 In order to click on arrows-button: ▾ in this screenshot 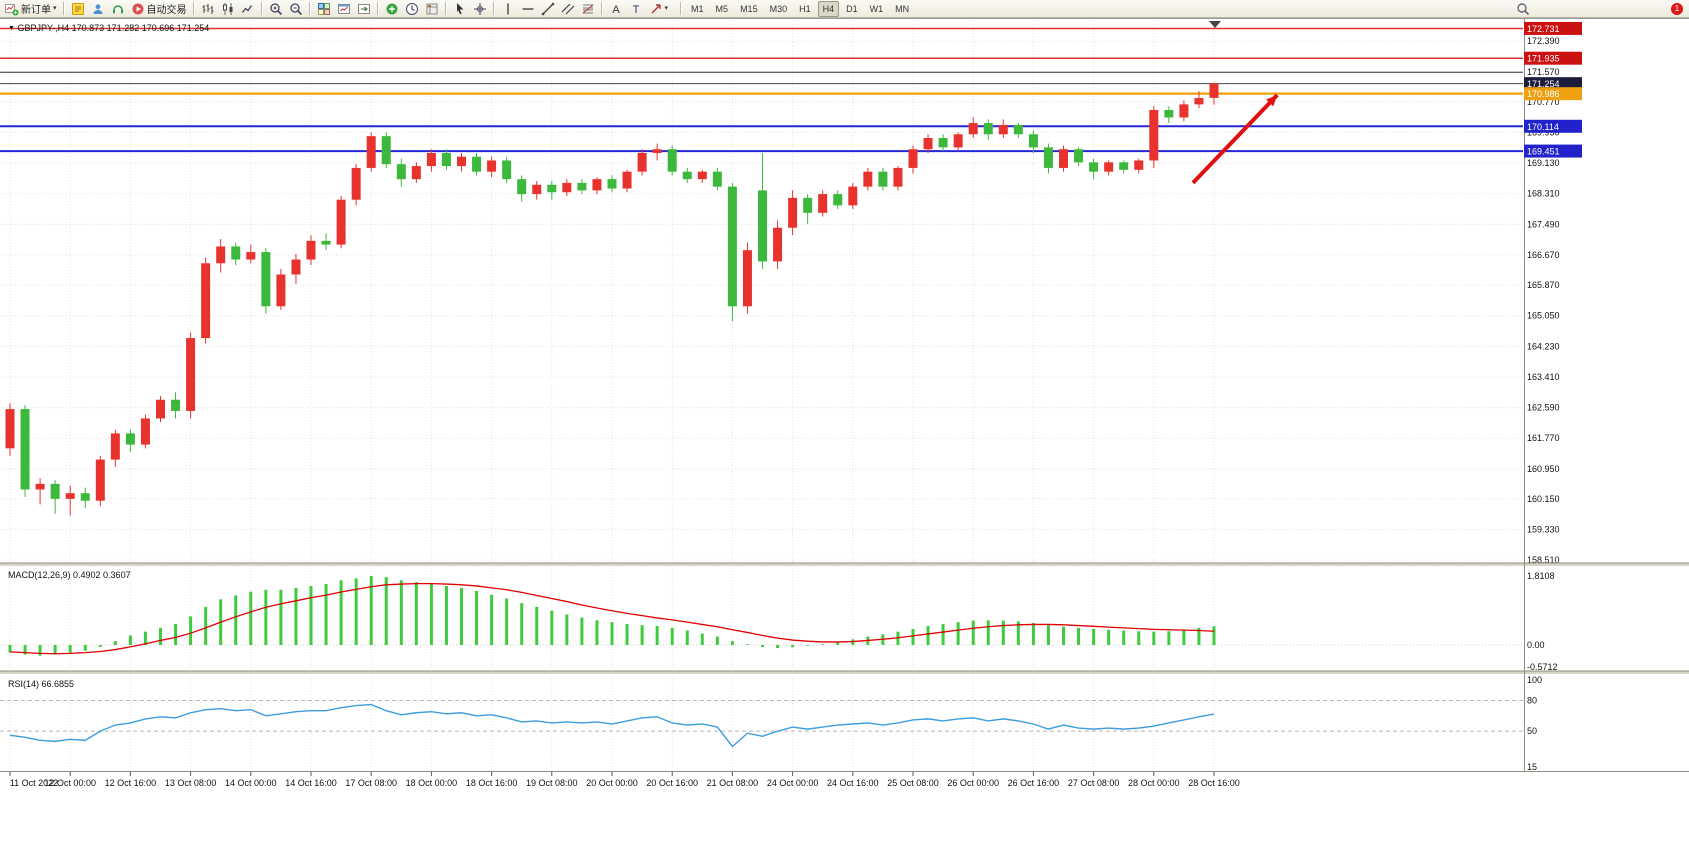, I will do `click(659, 9)`.